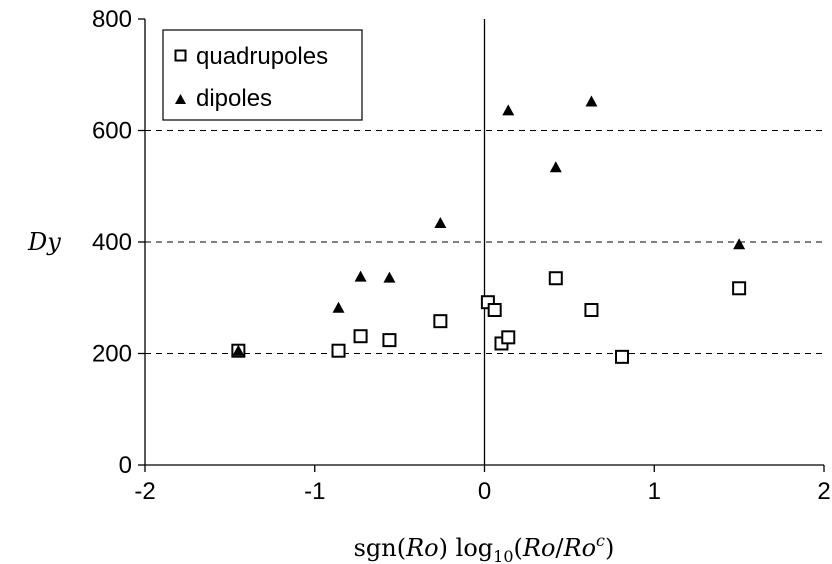 The width and height of the screenshot is (832, 564). What do you see at coordinates (484, 547) in the screenshot?
I see `x-axis-title: sgn(Ro) log10(Ro/Roc)` at bounding box center [484, 547].